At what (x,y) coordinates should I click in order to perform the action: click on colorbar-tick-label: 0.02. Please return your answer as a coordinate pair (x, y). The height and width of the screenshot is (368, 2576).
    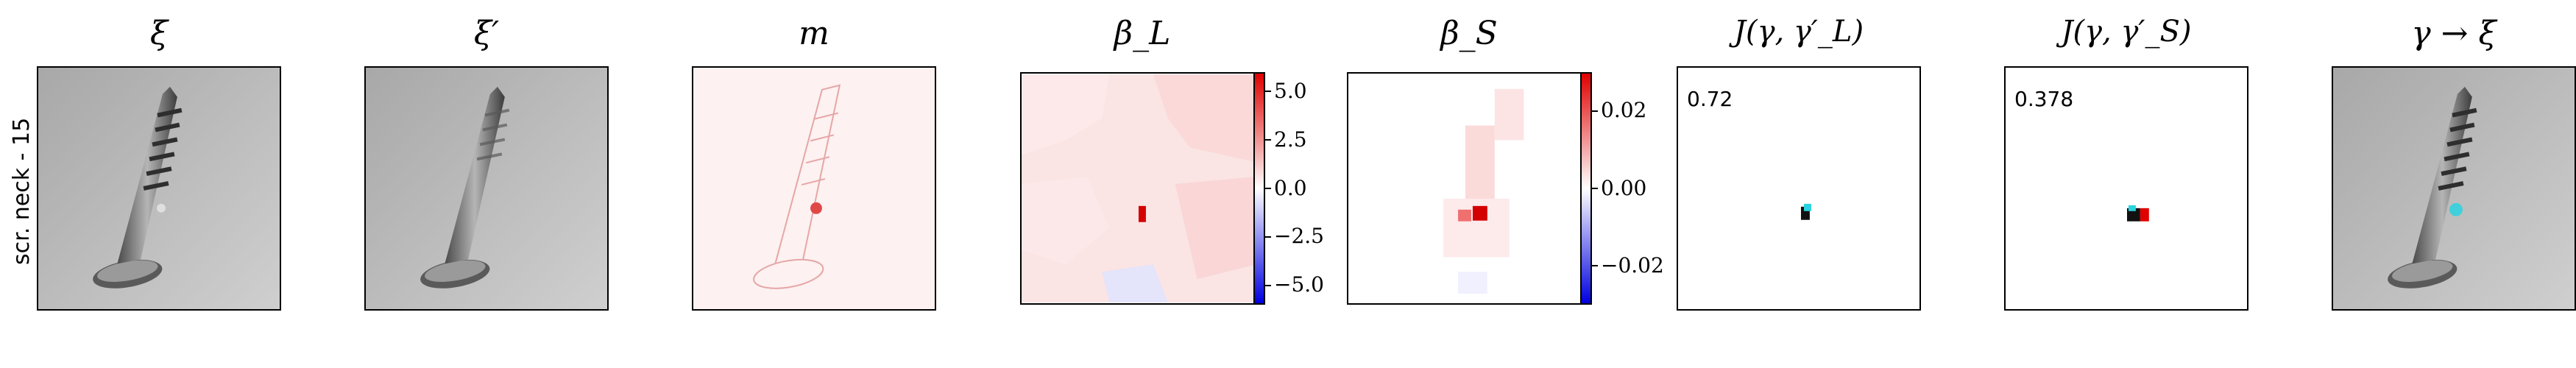
    Looking at the image, I should click on (1624, 111).